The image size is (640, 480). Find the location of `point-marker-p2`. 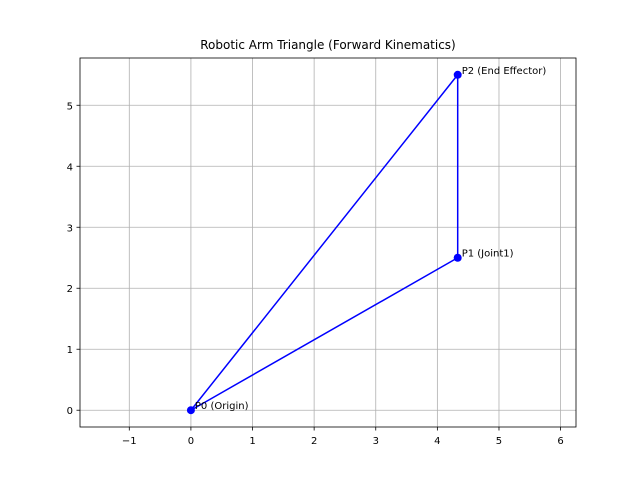

point-marker-p2 is located at coordinates (457, 74).